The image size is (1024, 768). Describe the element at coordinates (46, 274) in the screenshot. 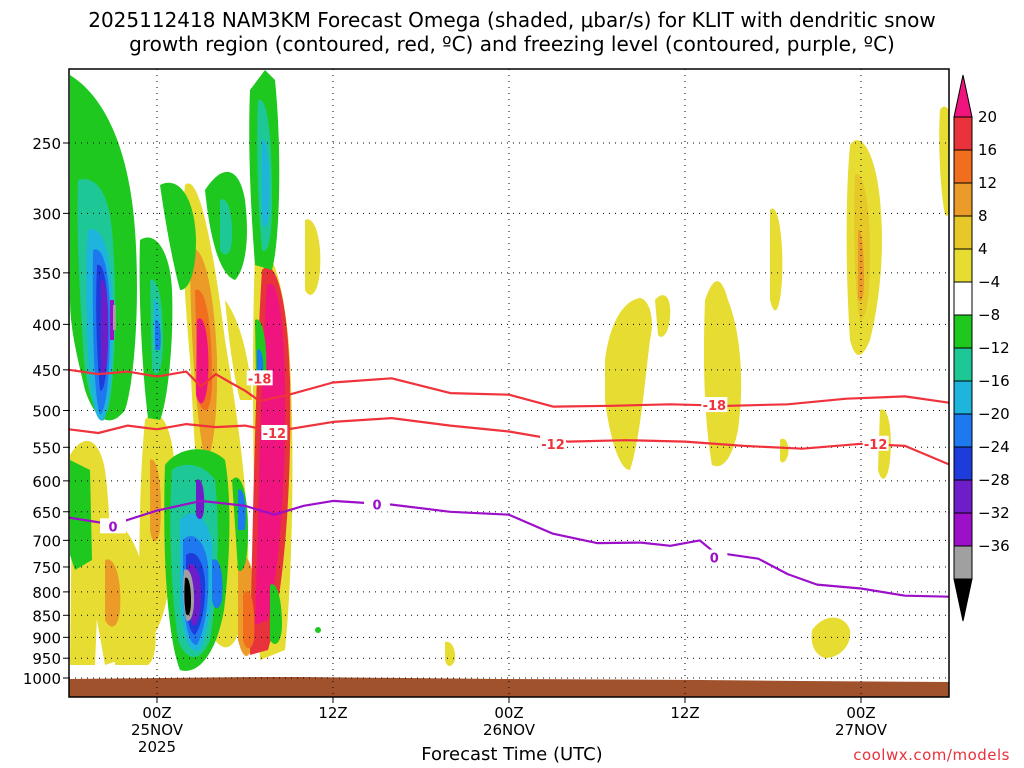

I see `y-tick-label: 350` at that location.